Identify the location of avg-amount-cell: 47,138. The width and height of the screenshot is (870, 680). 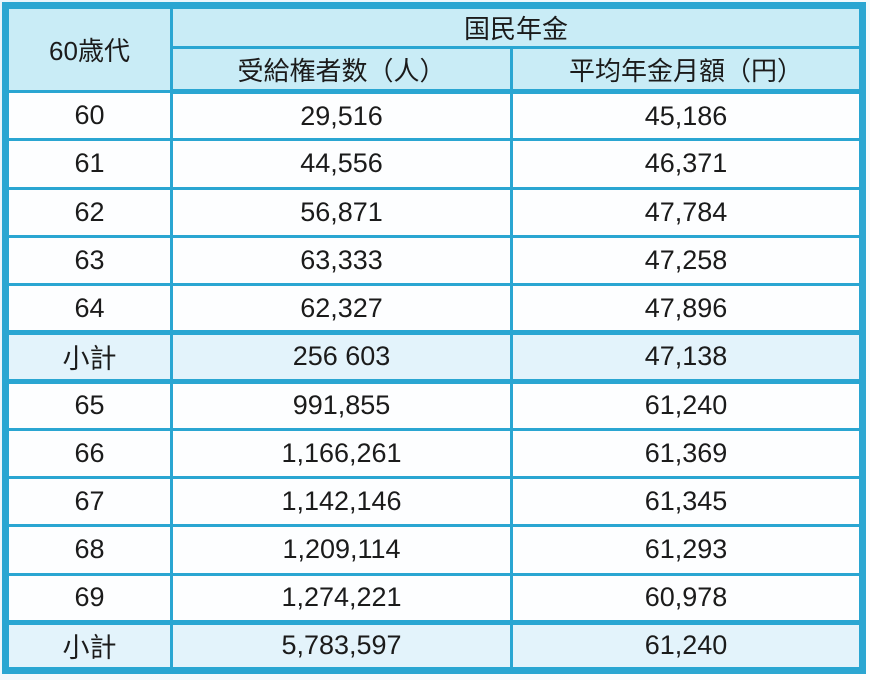
(687, 357).